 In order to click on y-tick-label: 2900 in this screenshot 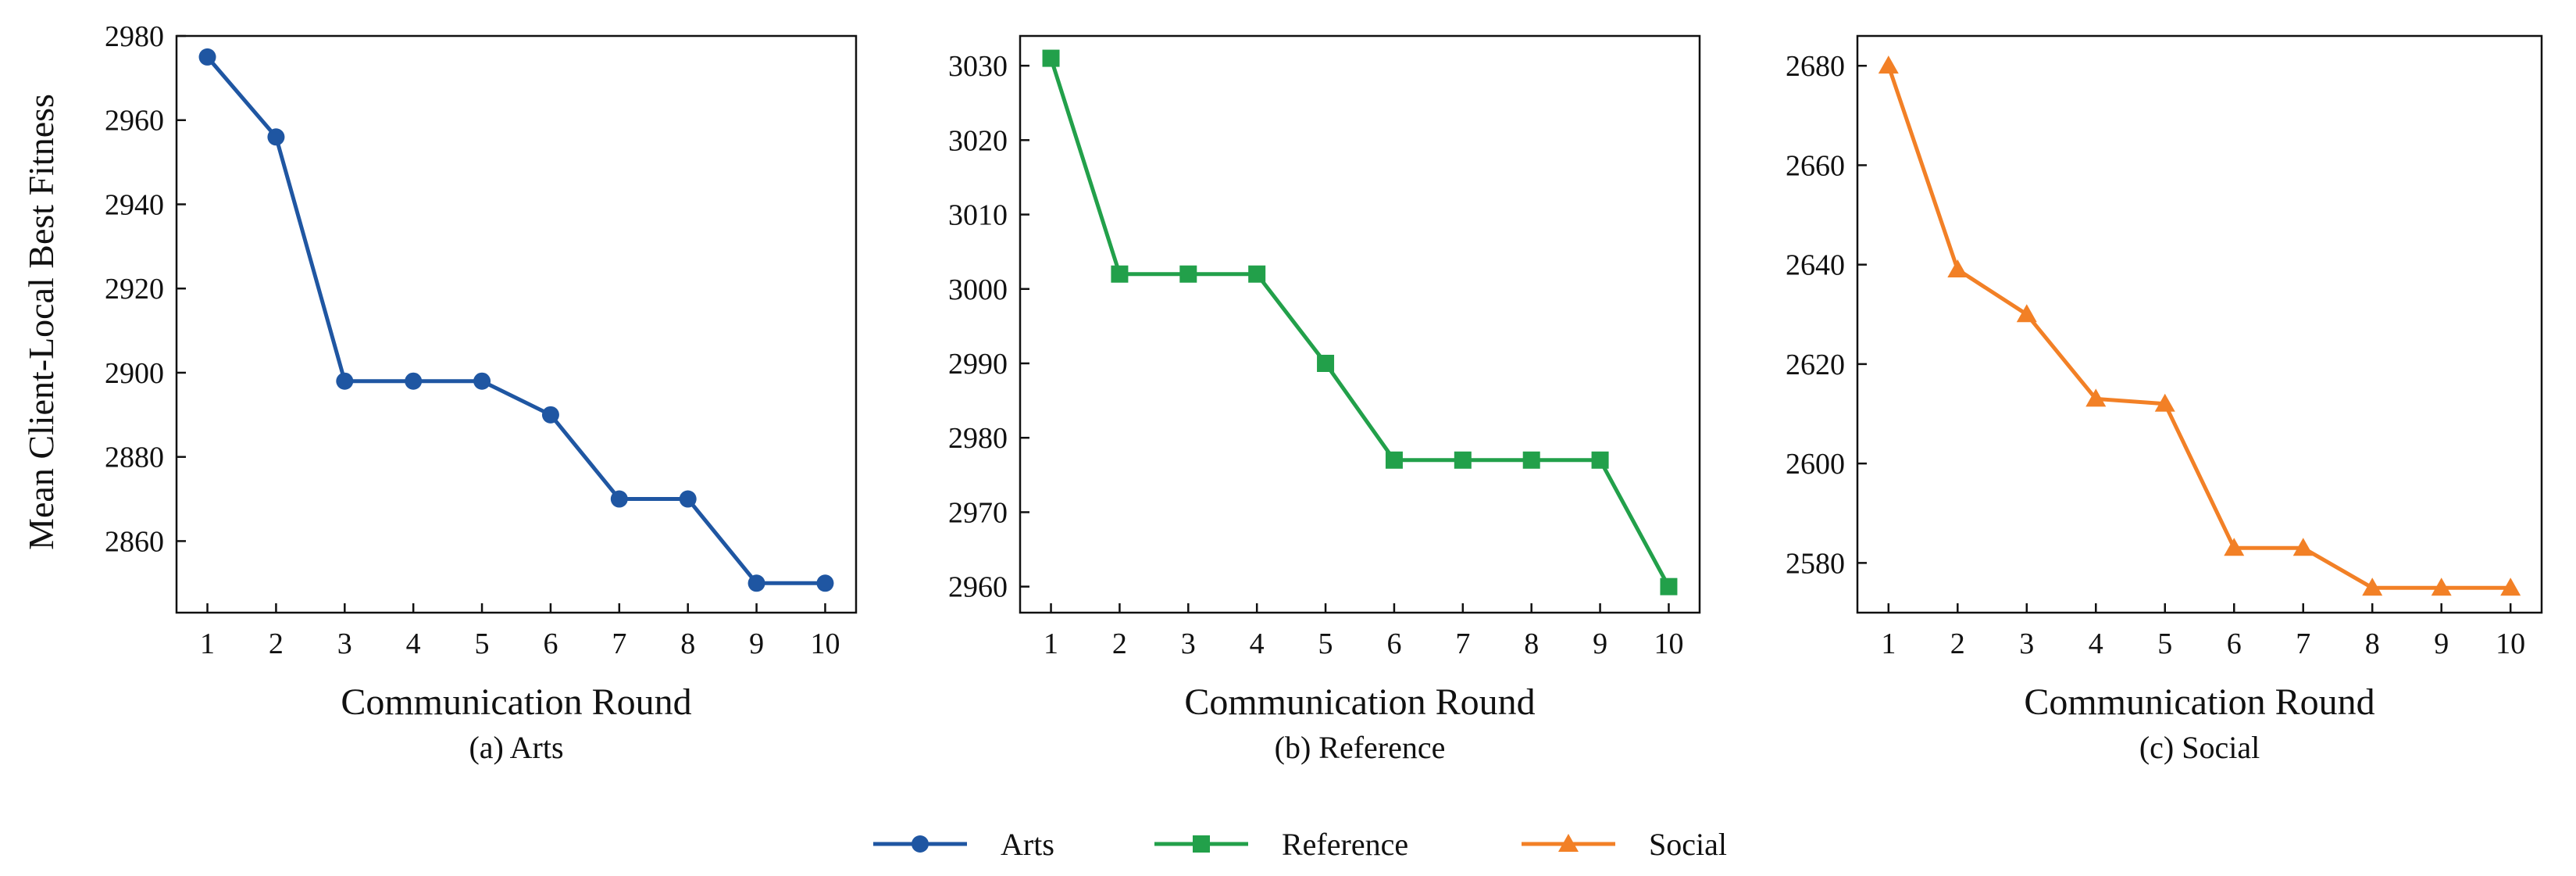, I will do `click(134, 373)`.